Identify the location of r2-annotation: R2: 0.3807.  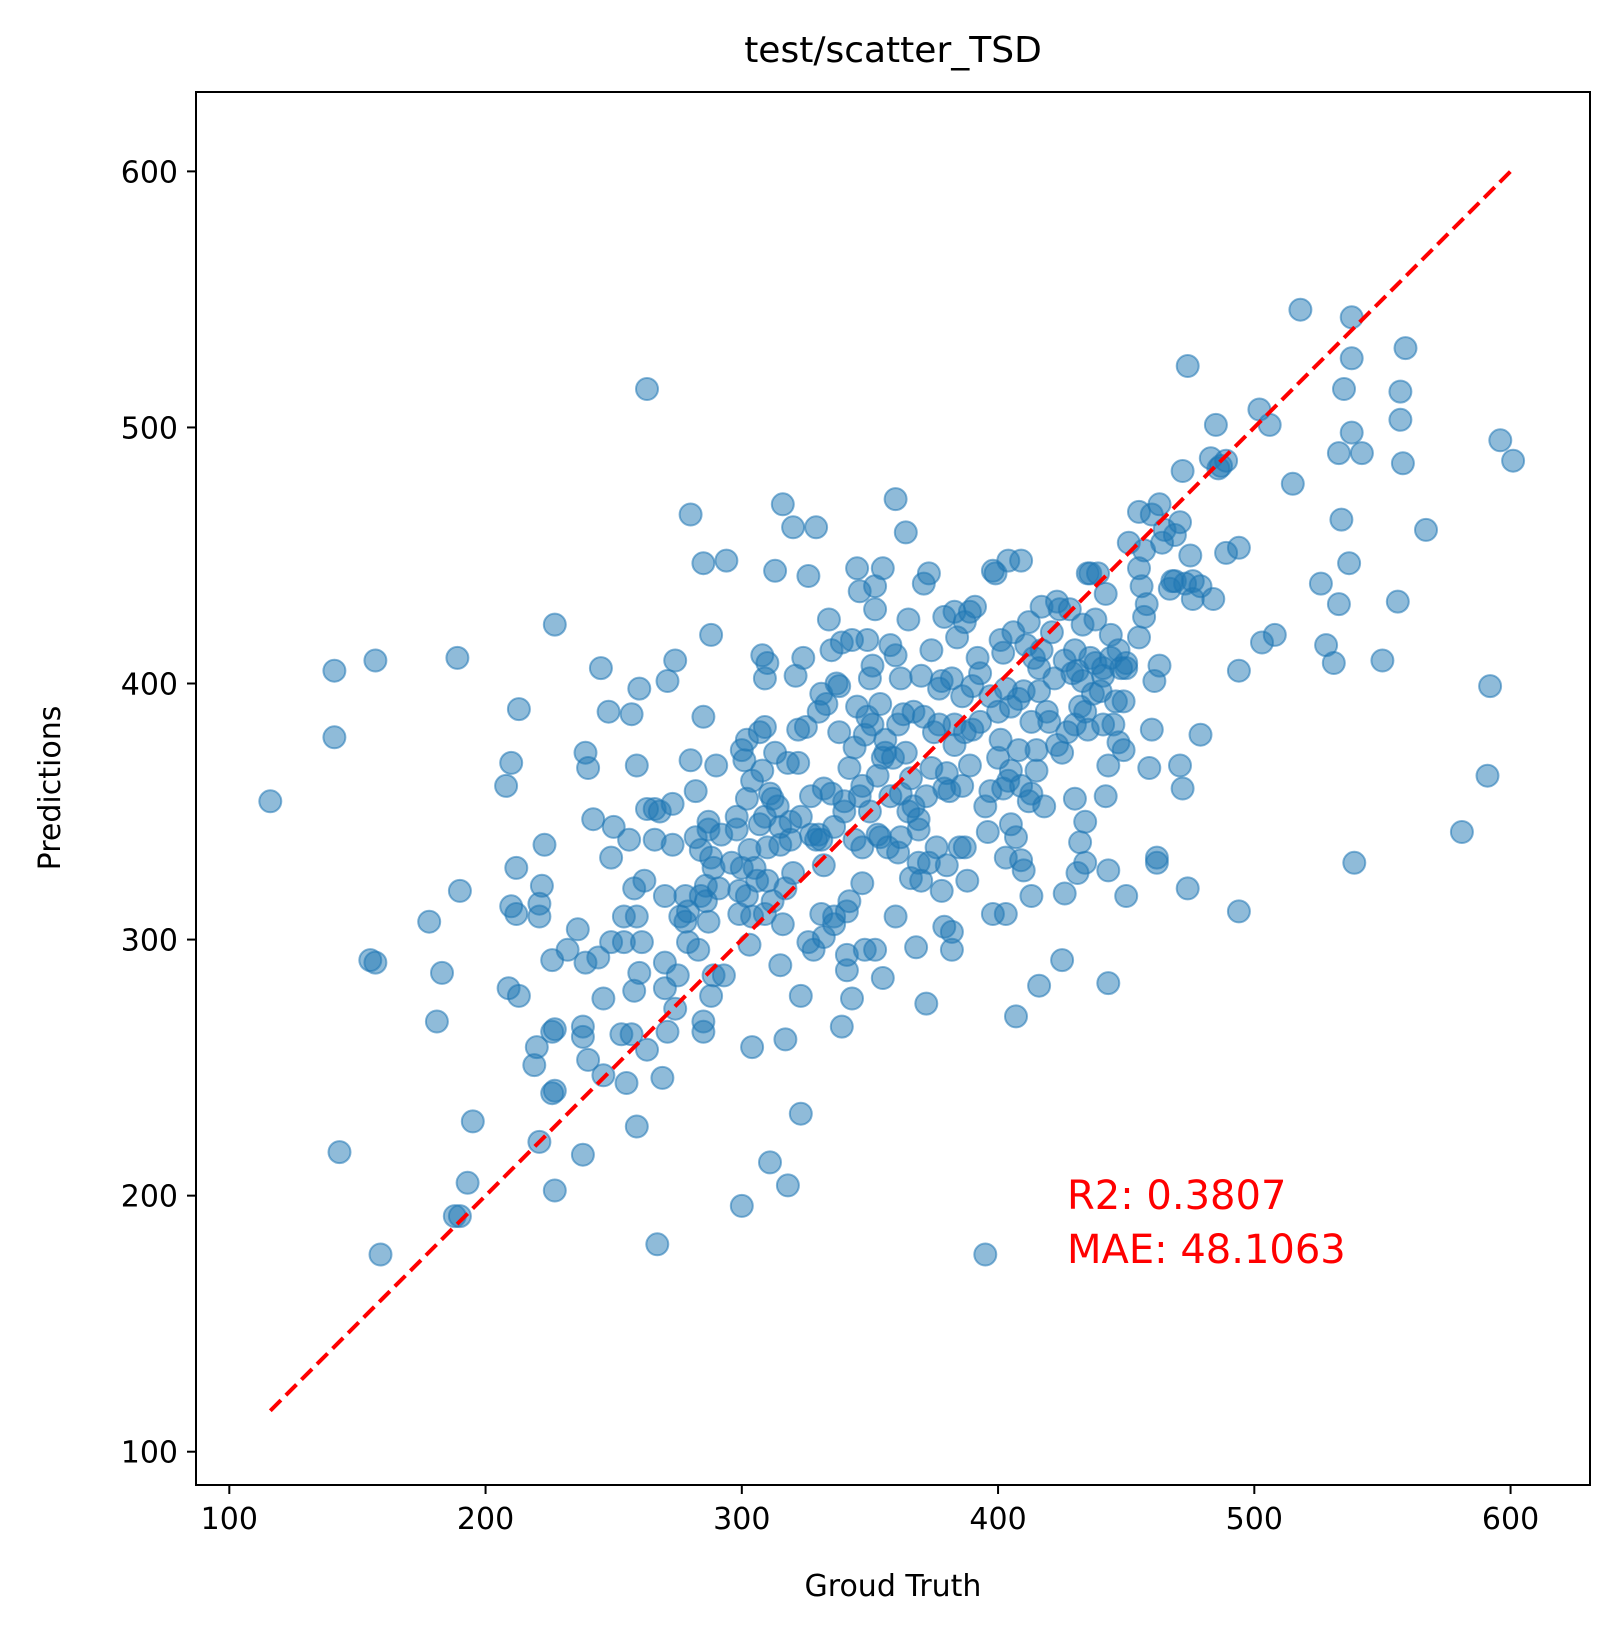
(1176, 1196).